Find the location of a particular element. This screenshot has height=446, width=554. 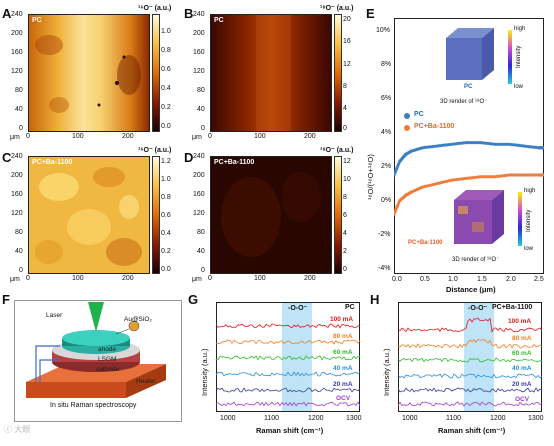

panel-f-caption: In situ Raman spectroscopy is located at coordinates (93, 405).